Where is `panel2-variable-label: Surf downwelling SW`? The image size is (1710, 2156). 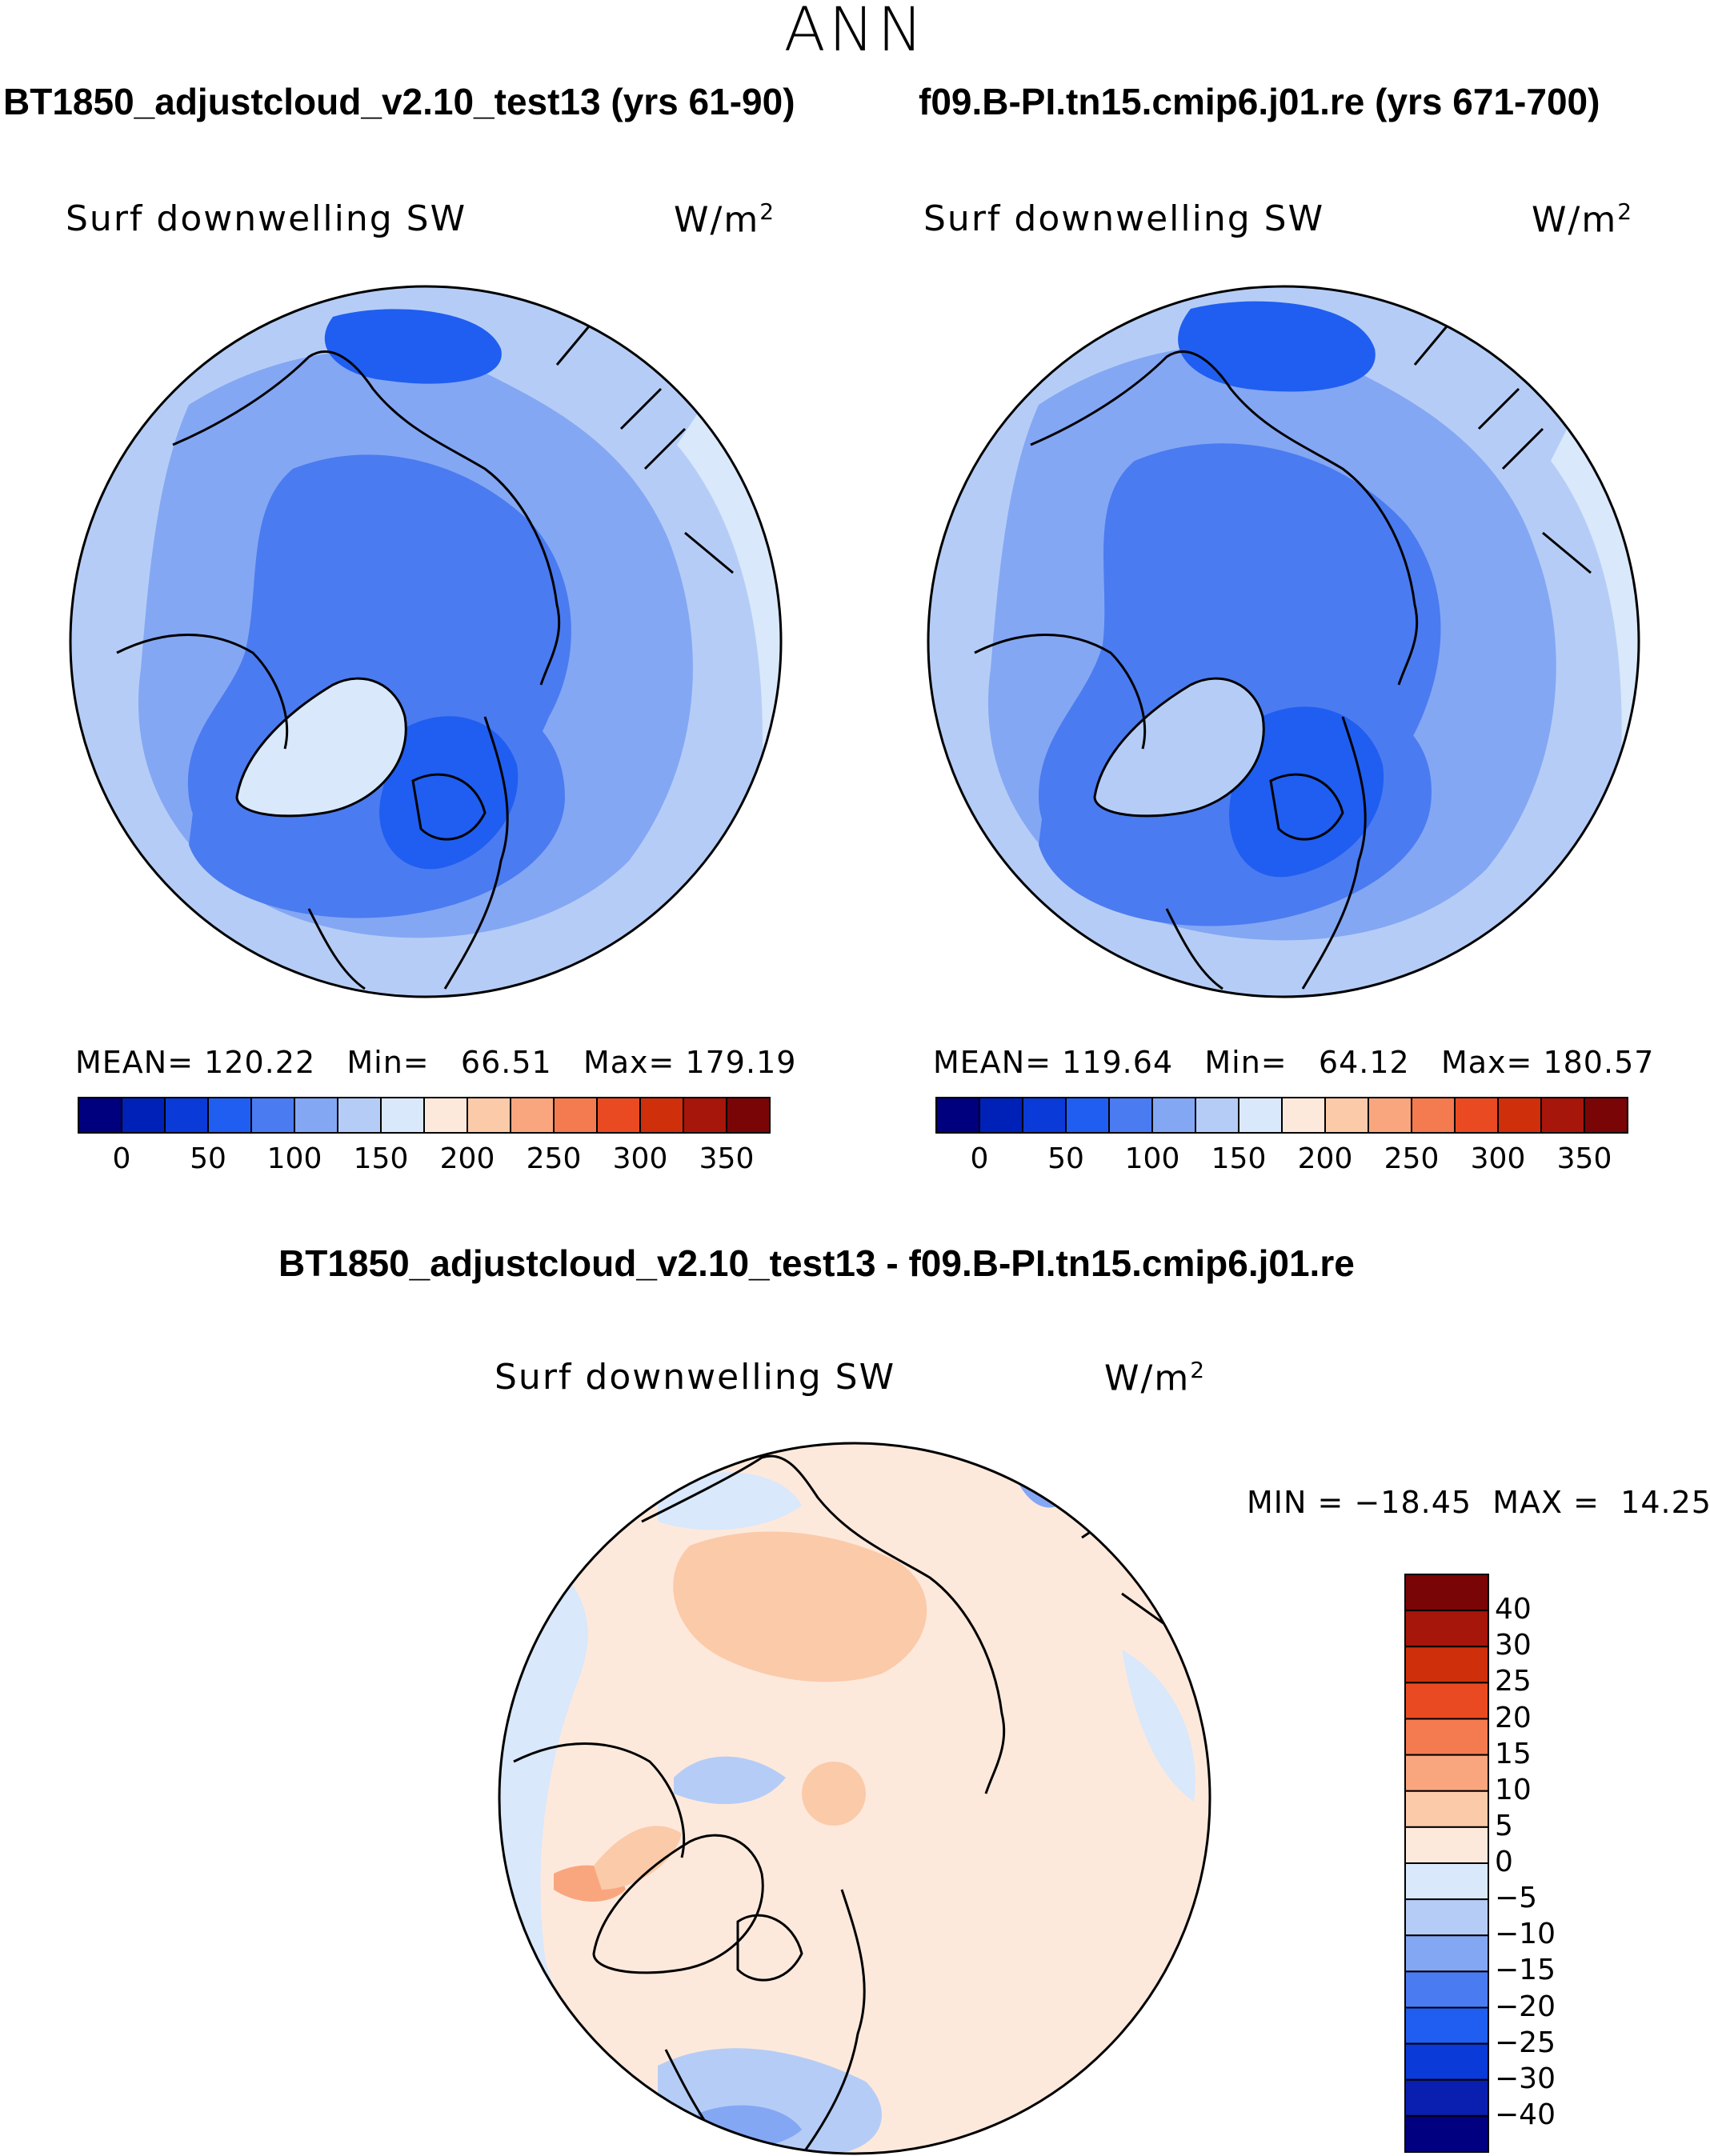 panel2-variable-label: Surf downwelling SW is located at coordinates (1124, 218).